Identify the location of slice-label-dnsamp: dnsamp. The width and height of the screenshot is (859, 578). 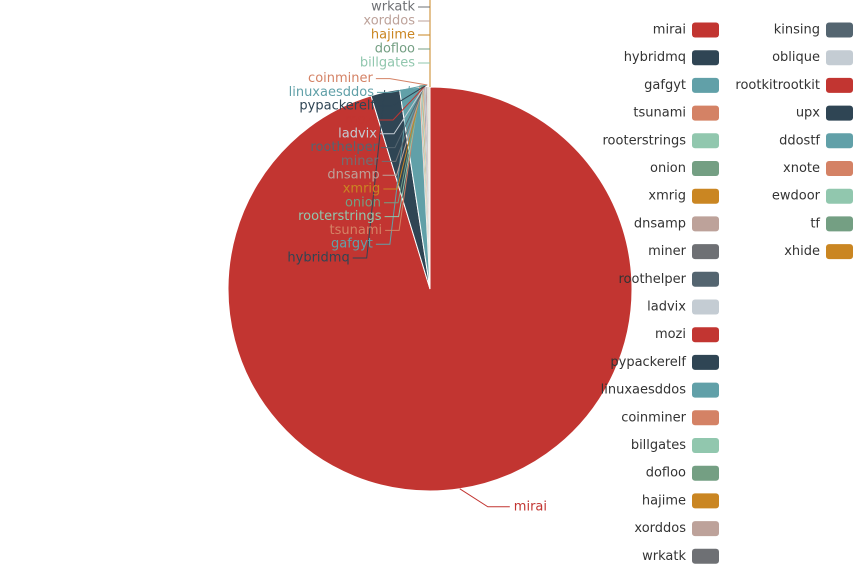
(353, 175).